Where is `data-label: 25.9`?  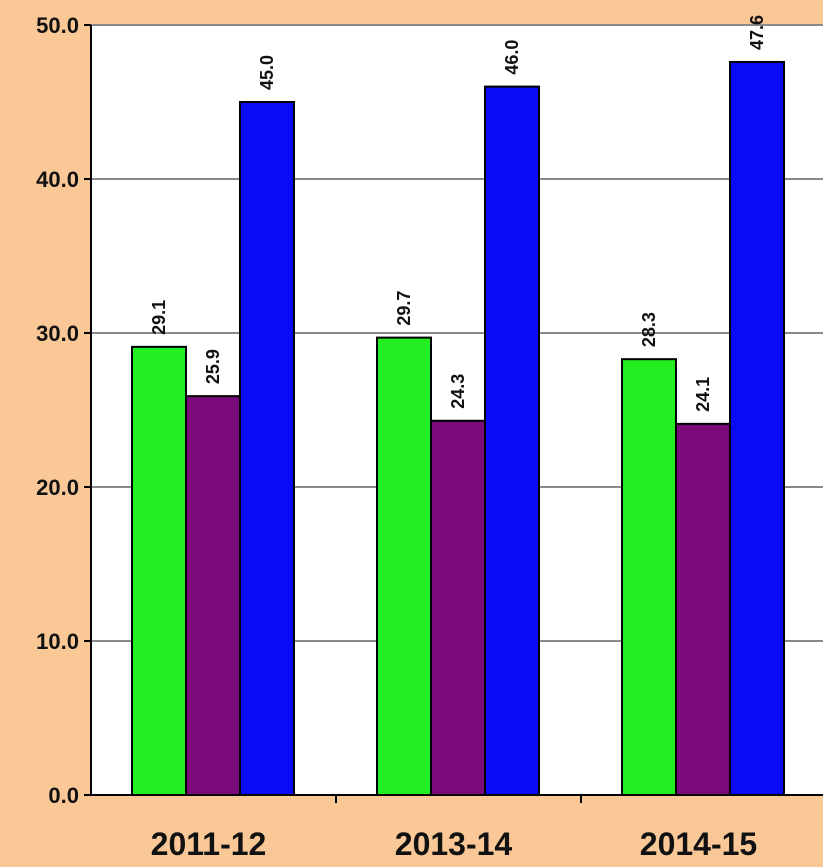 data-label: 25.9 is located at coordinates (213, 366).